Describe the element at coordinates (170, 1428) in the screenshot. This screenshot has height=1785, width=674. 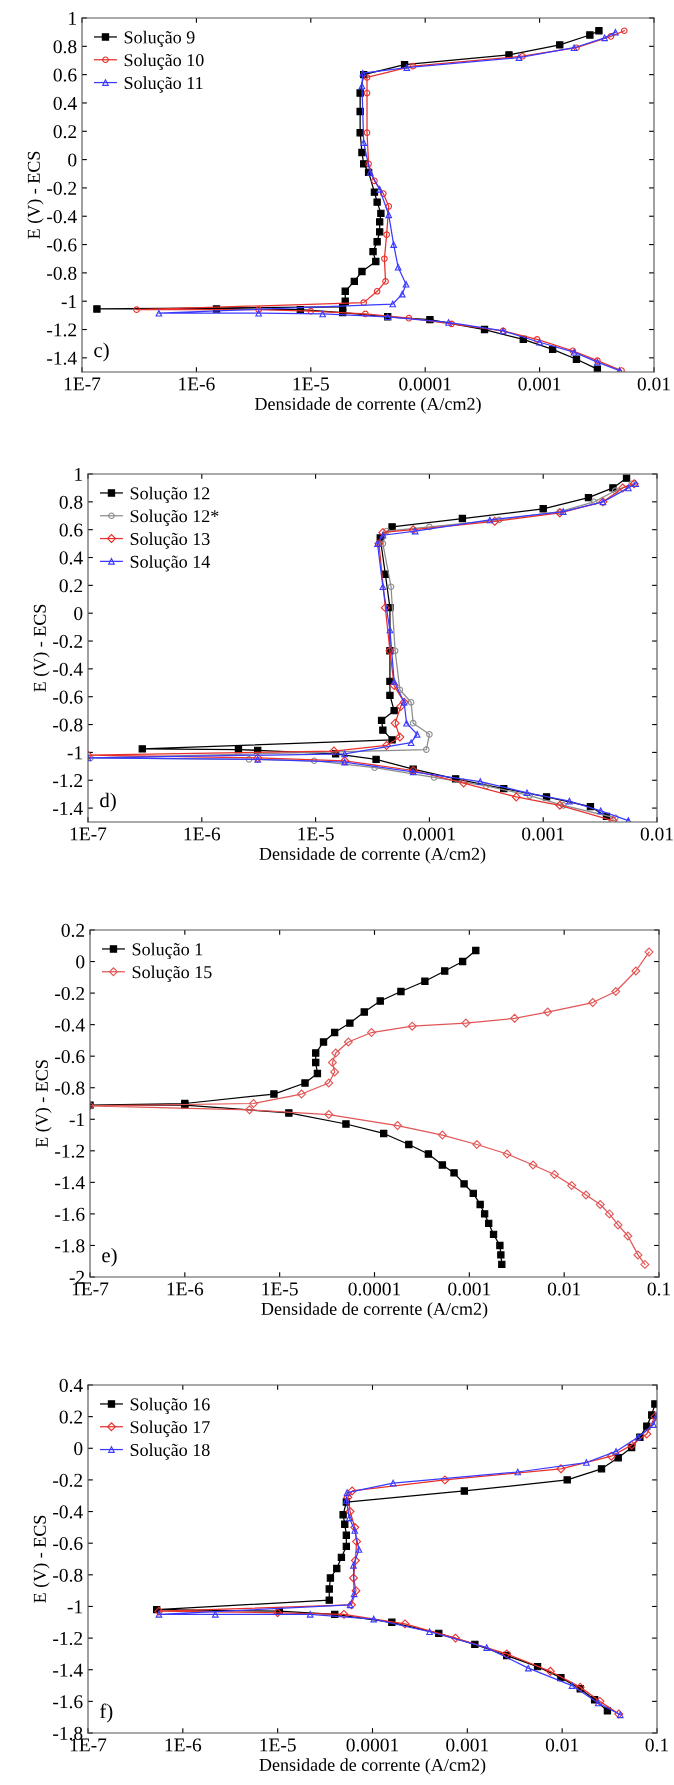
I see `legend-label: Solução 17` at that location.